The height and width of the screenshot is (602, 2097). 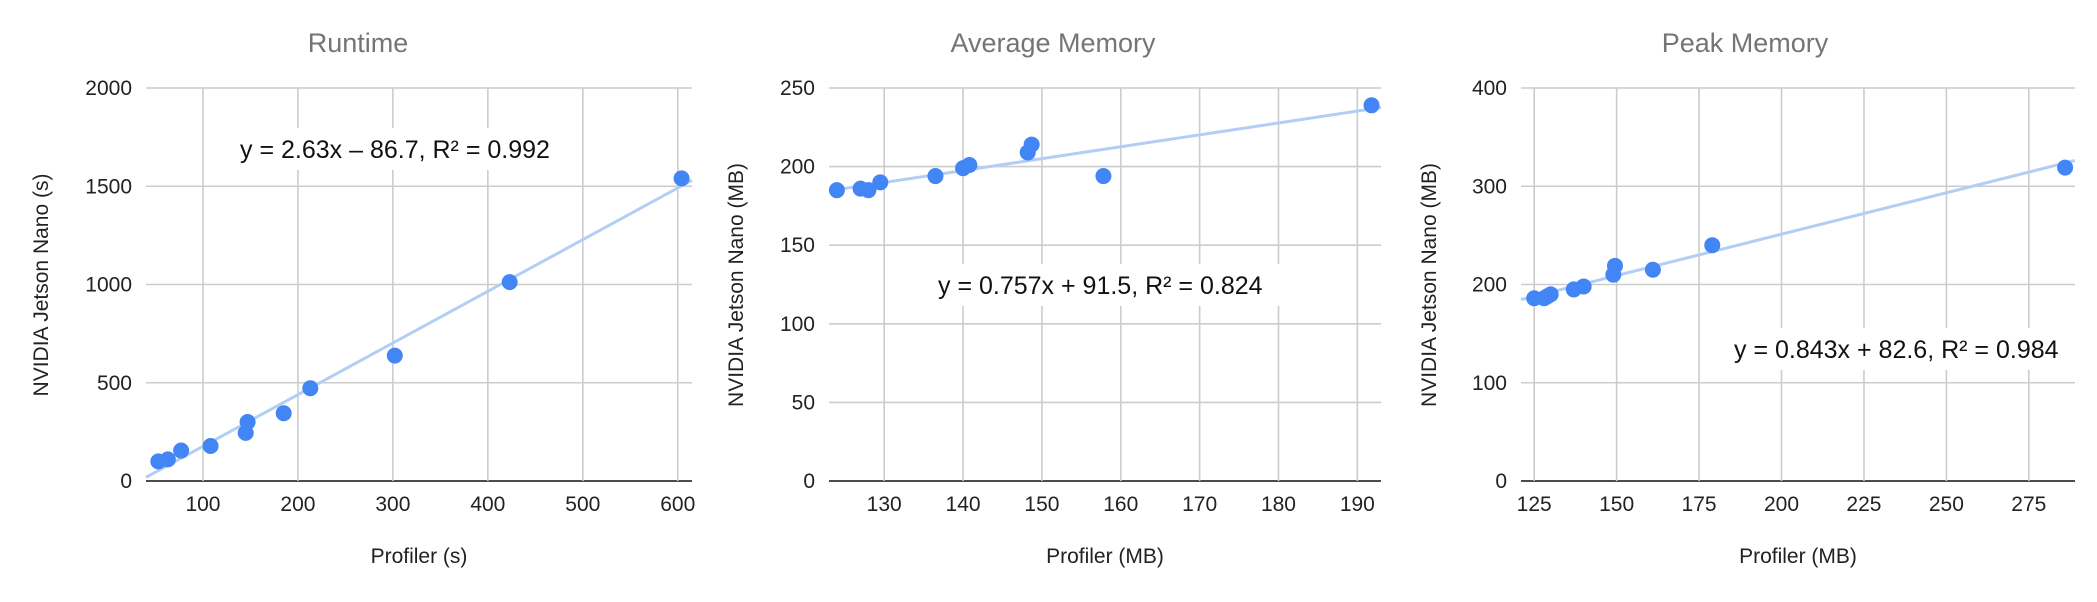 I want to click on y-tick-label: 2000, so click(x=108, y=88).